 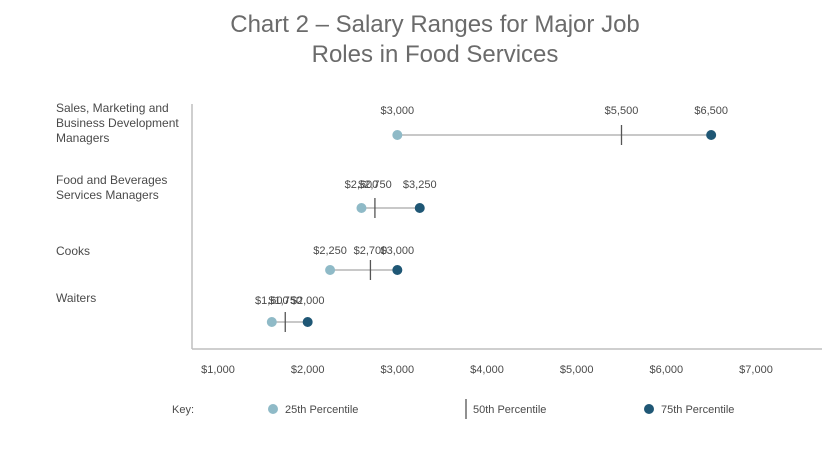 What do you see at coordinates (126, 298) in the screenshot?
I see `category-label: Waiters` at bounding box center [126, 298].